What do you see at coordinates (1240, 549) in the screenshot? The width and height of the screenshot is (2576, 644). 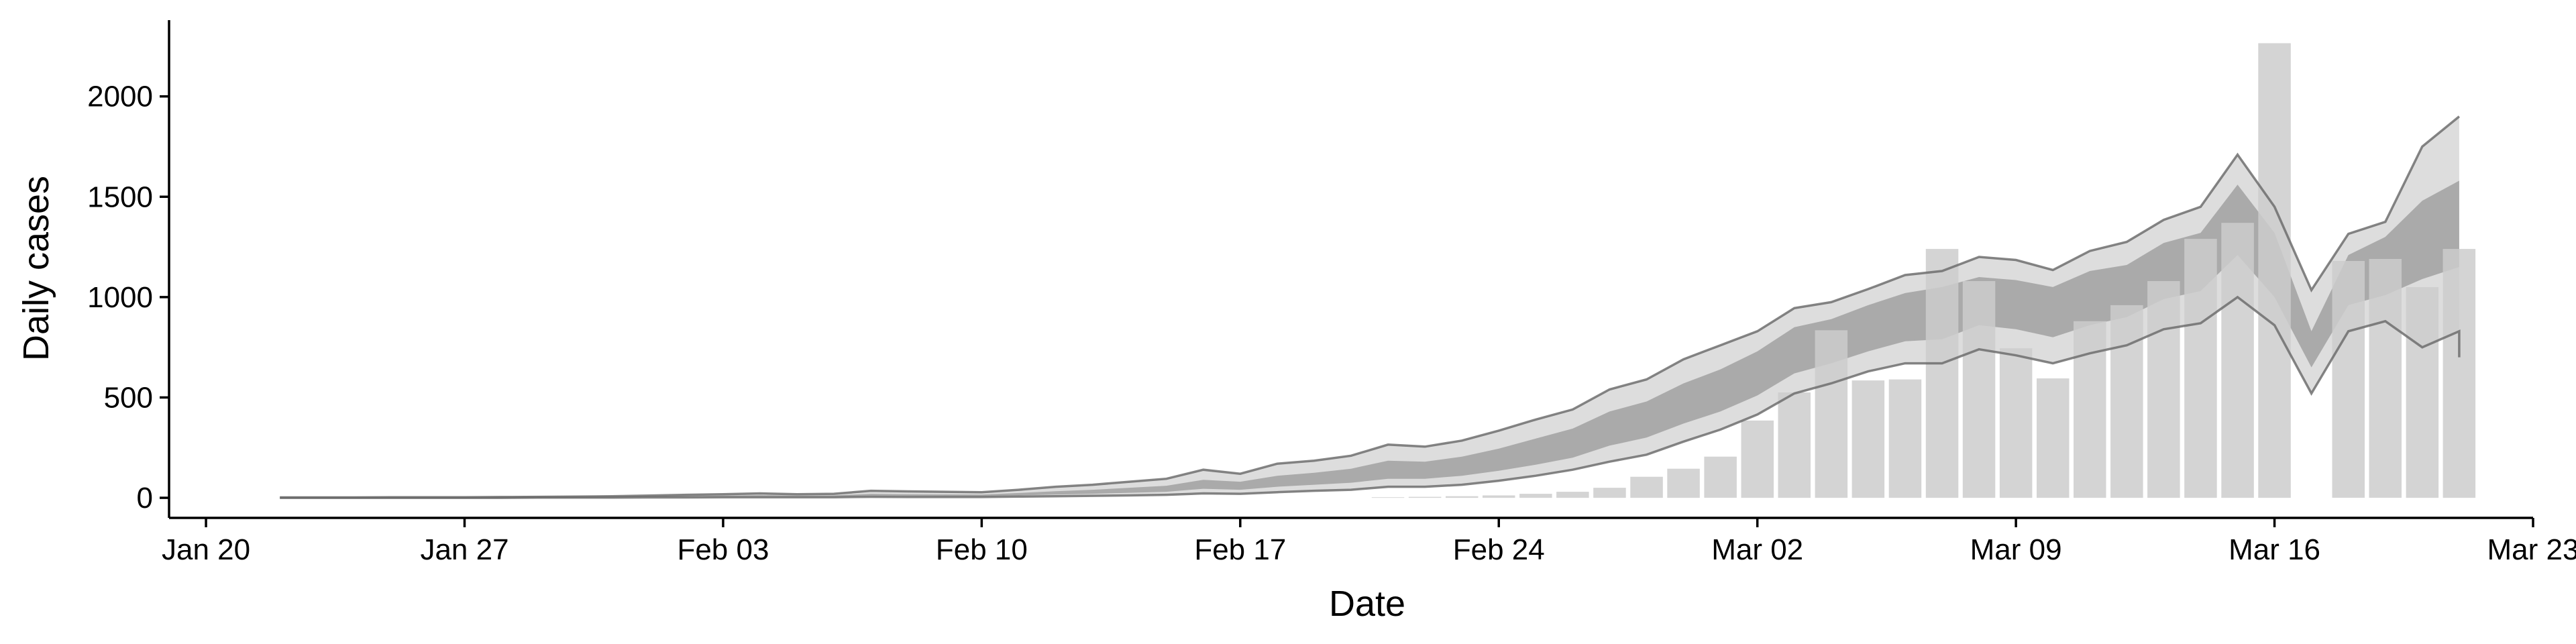 I see `x-tick-label: Feb 17` at bounding box center [1240, 549].